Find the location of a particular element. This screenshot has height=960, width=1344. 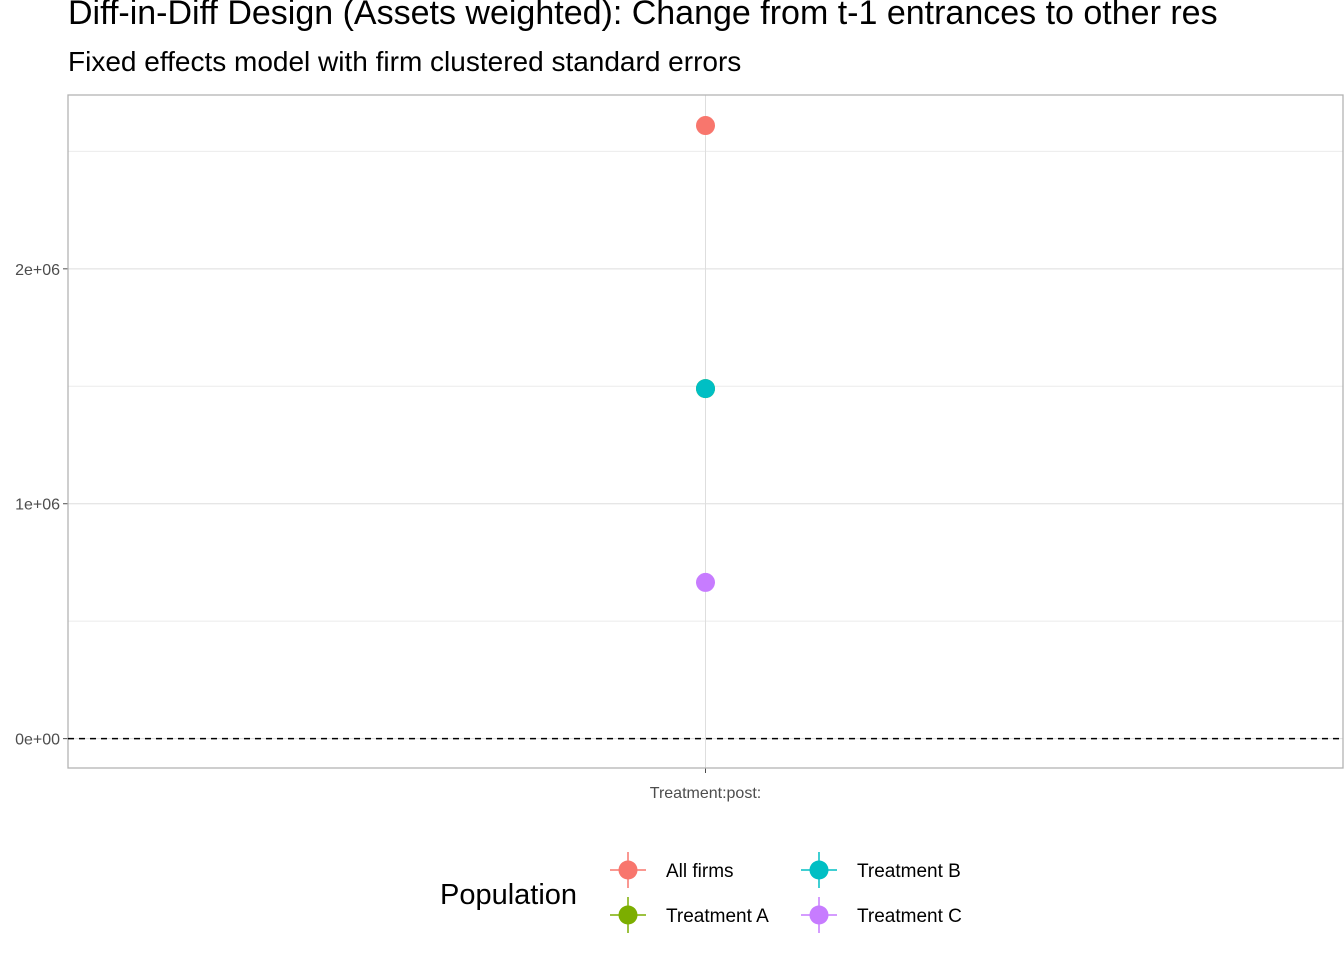

legend-label: Treatment A is located at coordinates (717, 916).